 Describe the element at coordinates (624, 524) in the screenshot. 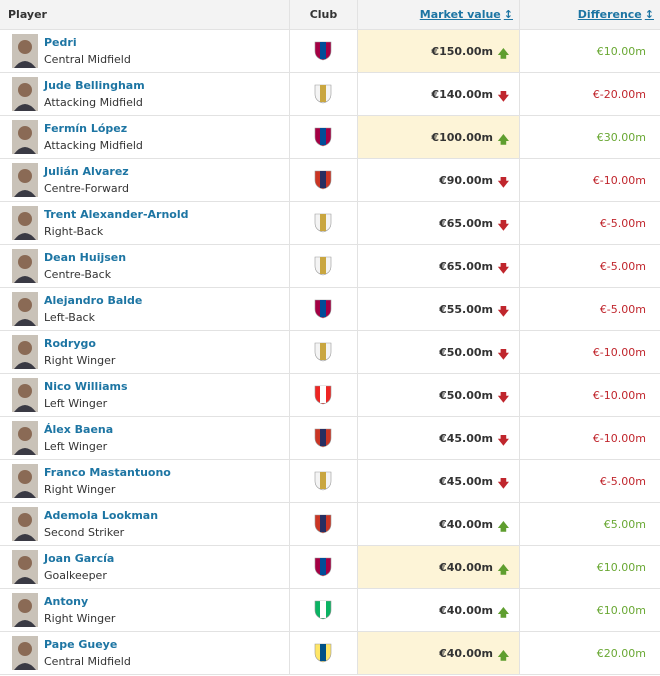

I see `difference: €5.00m` at that location.